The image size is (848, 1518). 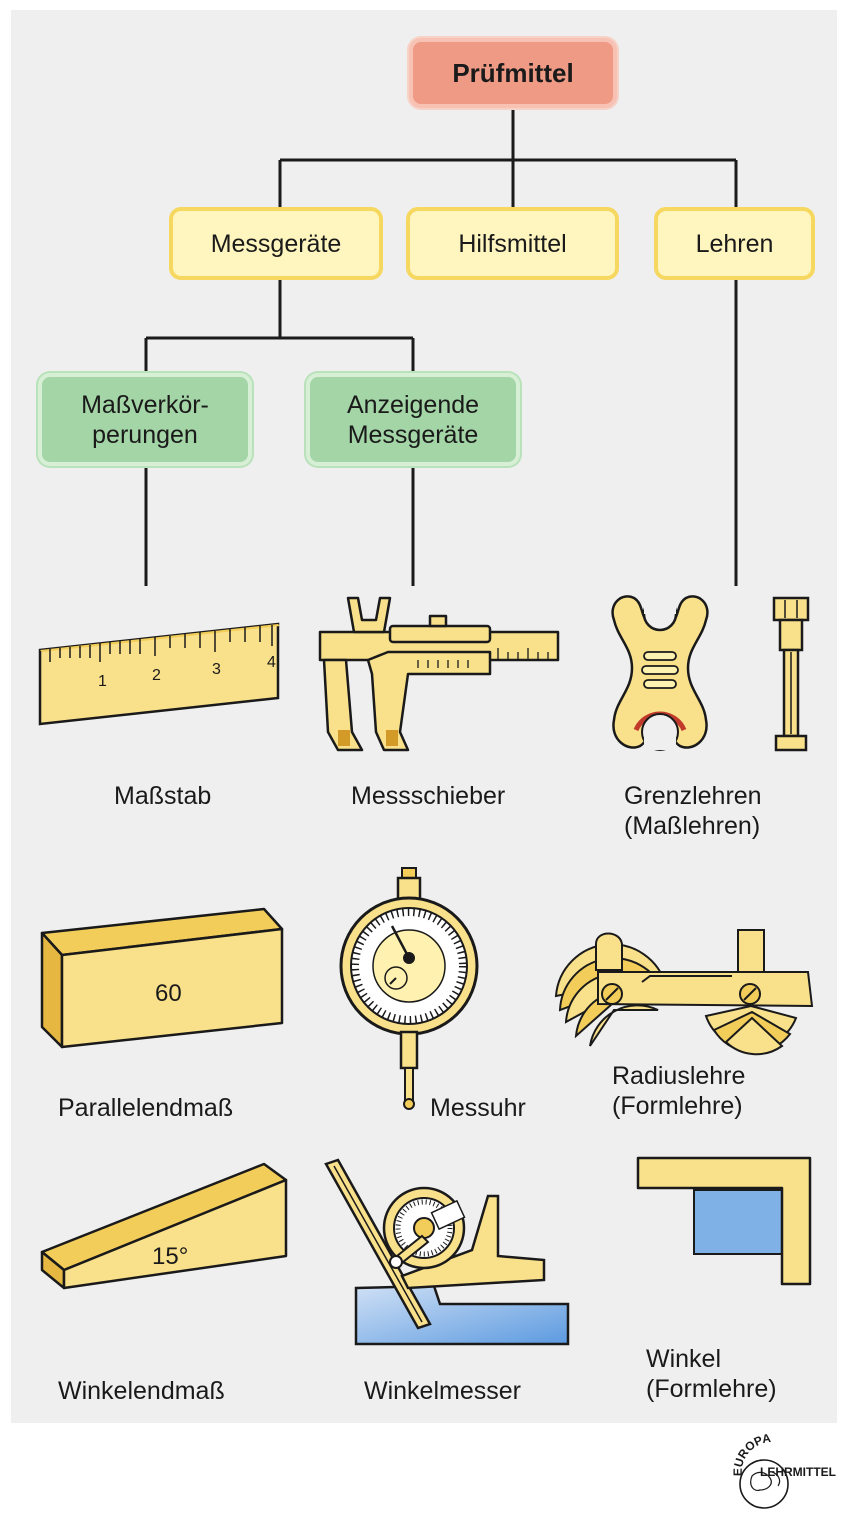 What do you see at coordinates (711, 1374) in the screenshot?
I see `label-winkel: Winkel (Formlehre)` at bounding box center [711, 1374].